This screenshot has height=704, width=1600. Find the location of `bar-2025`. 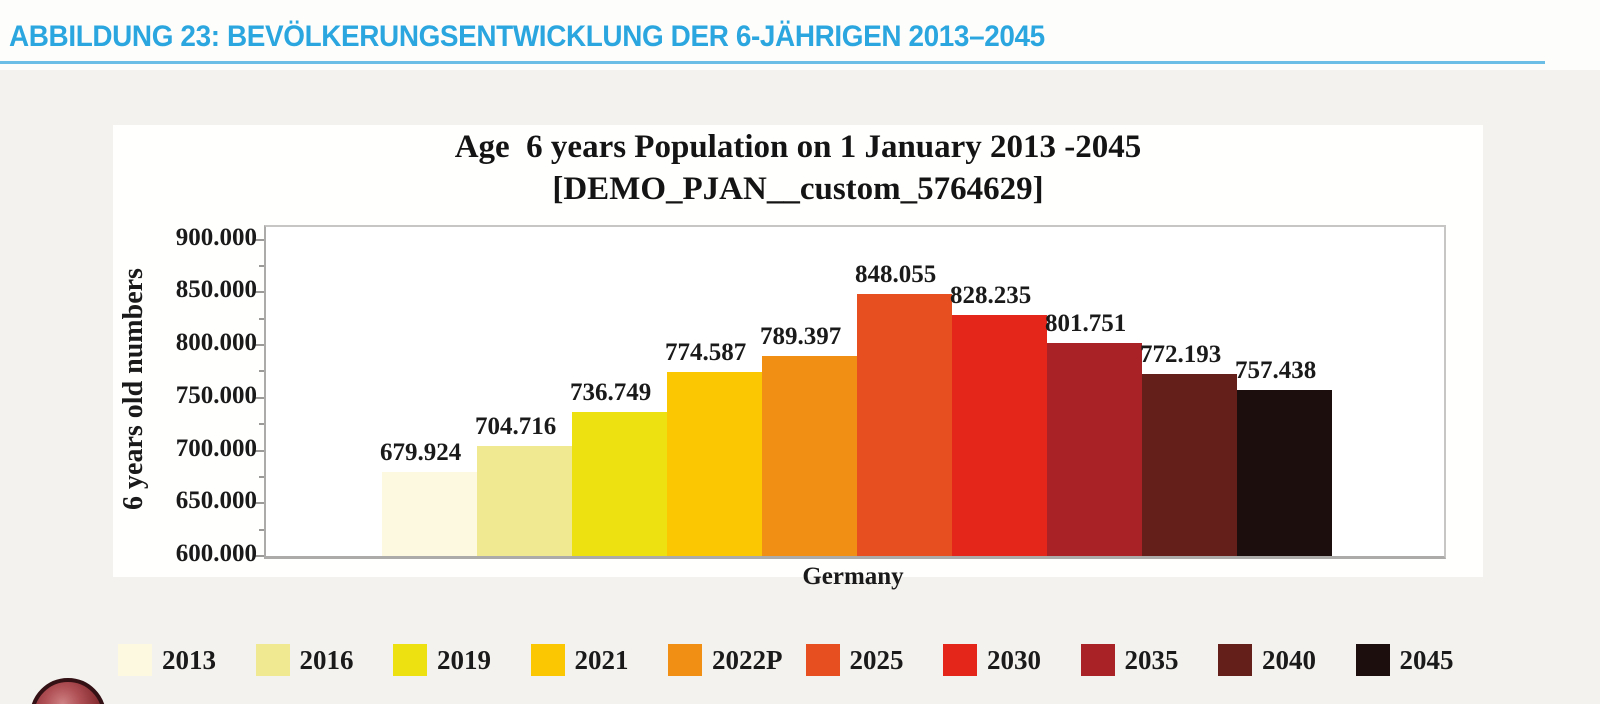

bar-2025 is located at coordinates (904, 425).